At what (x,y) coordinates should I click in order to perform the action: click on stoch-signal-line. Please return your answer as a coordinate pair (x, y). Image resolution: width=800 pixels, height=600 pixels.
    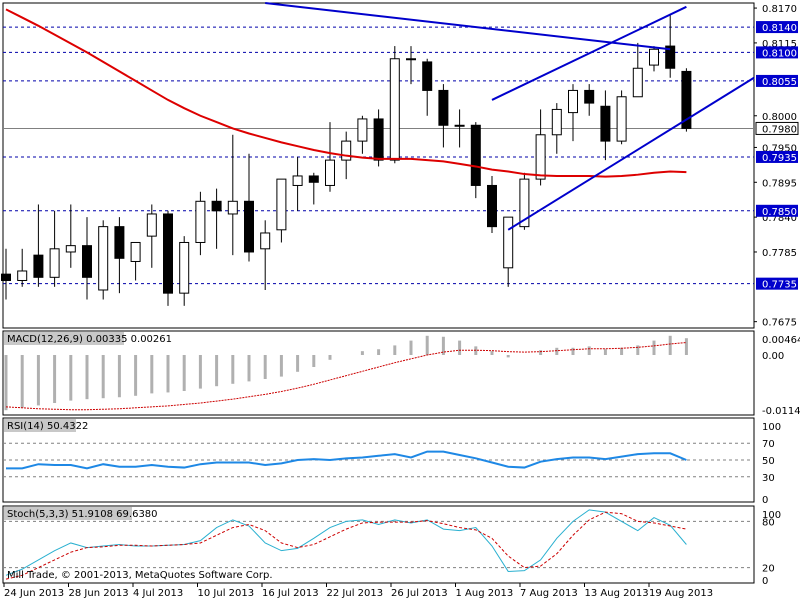
    Looking at the image, I should click on (346, 545).